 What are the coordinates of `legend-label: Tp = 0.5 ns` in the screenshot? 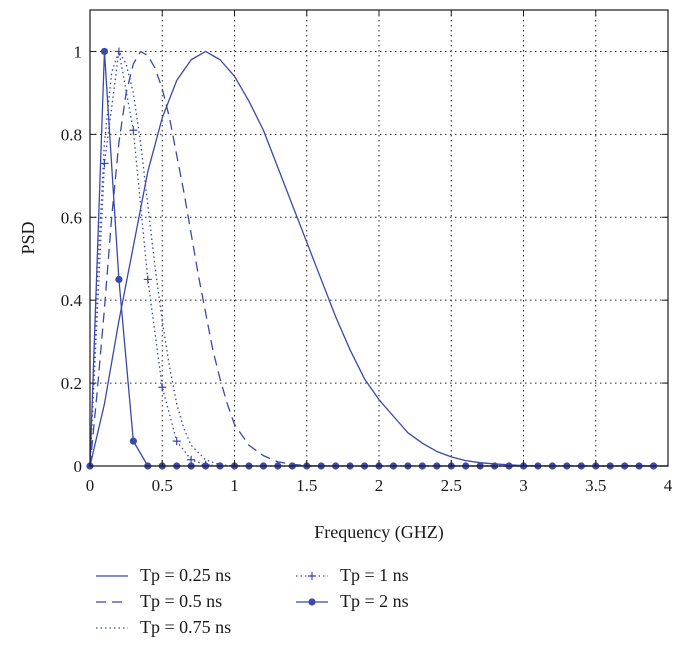 It's located at (181, 601).